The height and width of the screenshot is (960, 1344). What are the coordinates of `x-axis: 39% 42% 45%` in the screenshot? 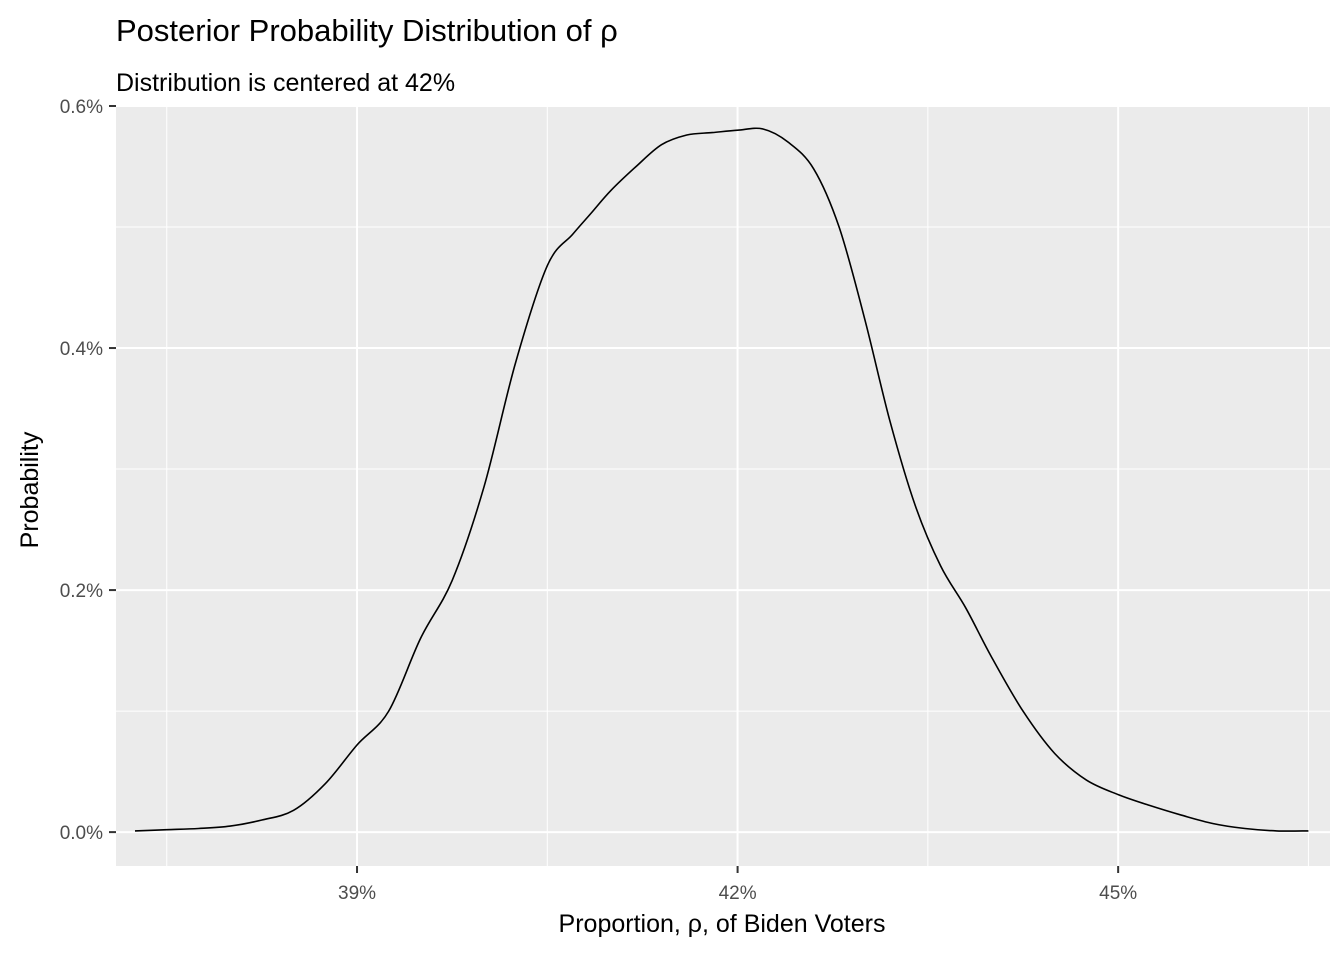 It's located at (737, 885).